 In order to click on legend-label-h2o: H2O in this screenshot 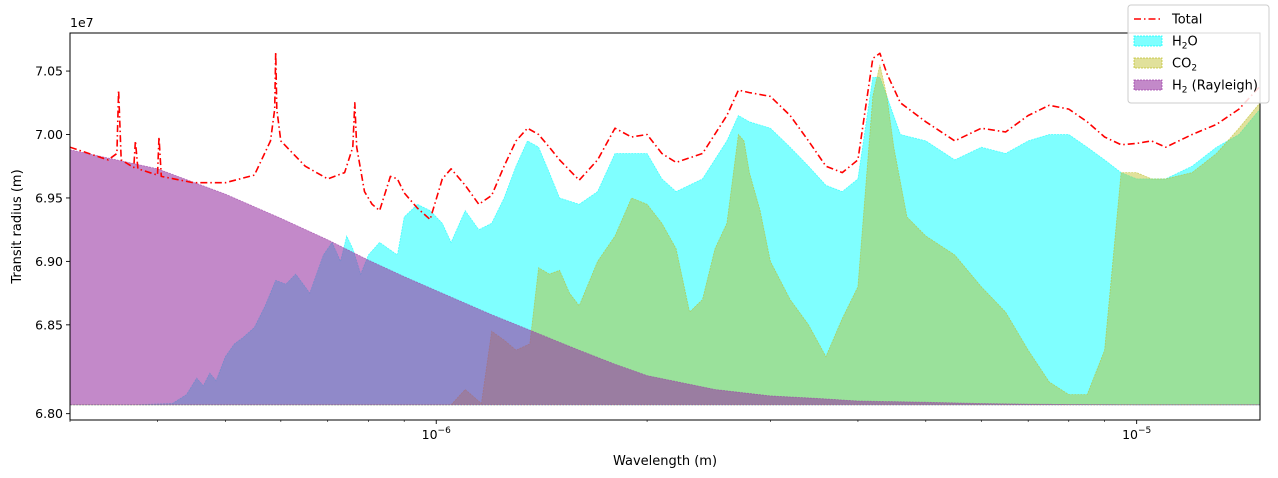, I will do `click(1185, 43)`.